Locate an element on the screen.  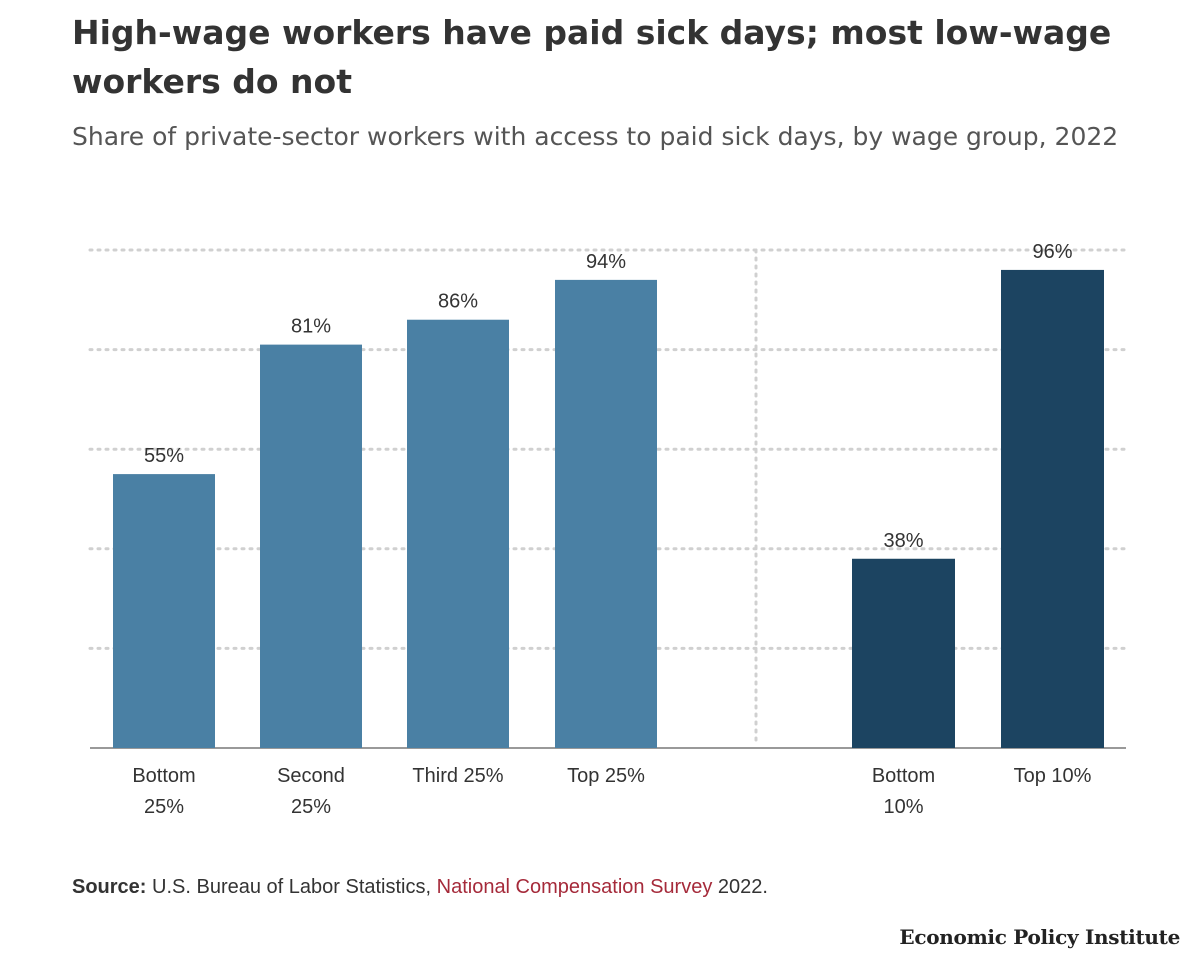
data-label: 96% is located at coordinates (1052, 252).